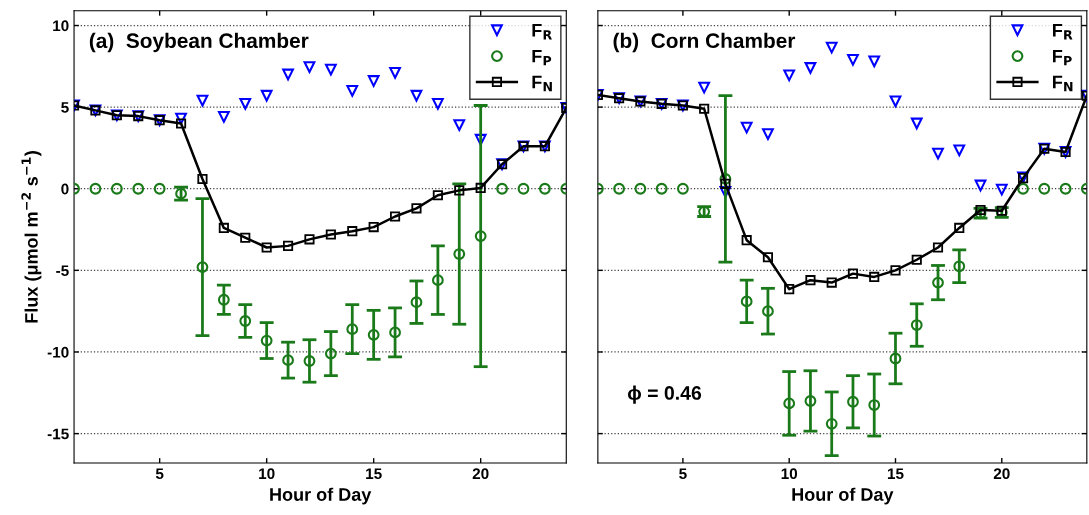 Image resolution: width=1089 pixels, height=515 pixels. What do you see at coordinates (31, 237) in the screenshot?
I see `y-axis-title: Flux (μmol m$^{−2}$ s$^{−1}$)` at bounding box center [31, 237].